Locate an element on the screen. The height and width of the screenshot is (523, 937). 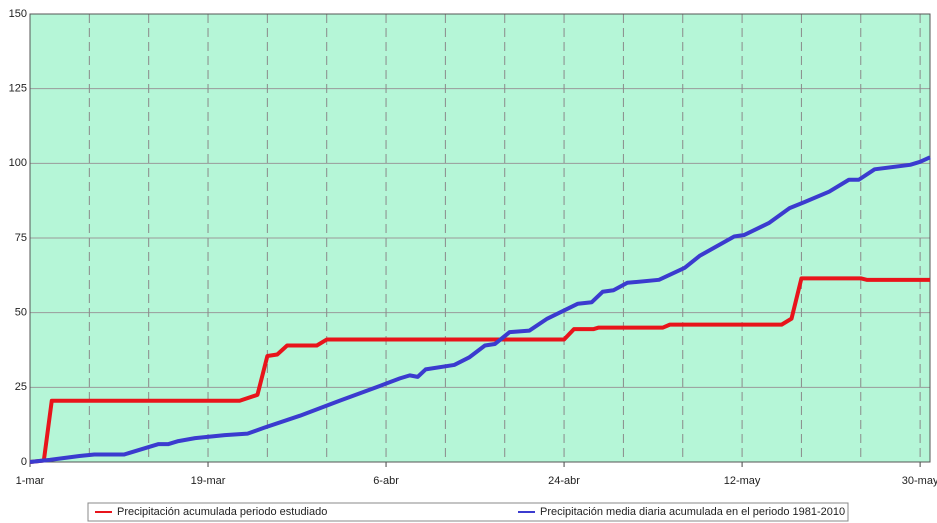
y-tick-label: 125 is located at coordinates (18, 89).